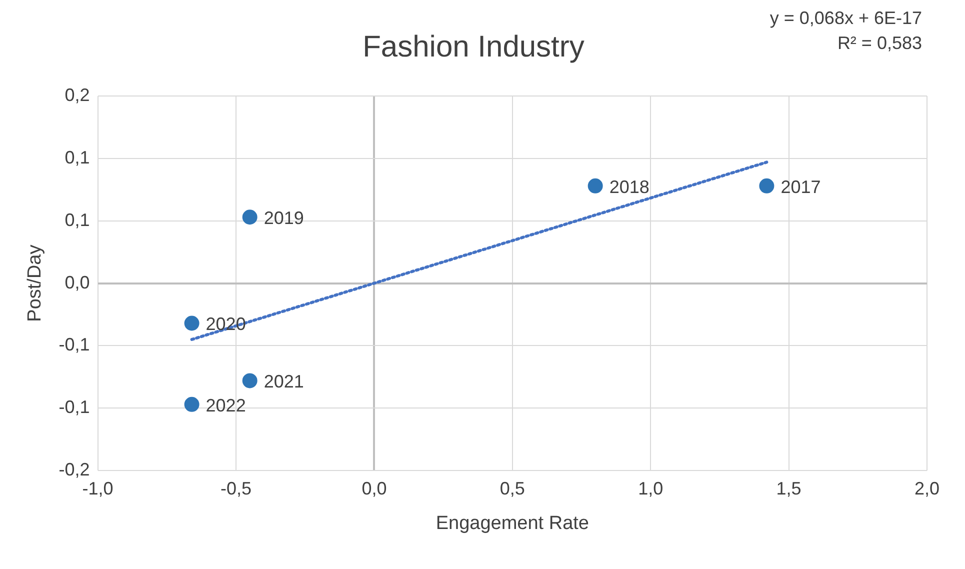 Image resolution: width=965 pixels, height=569 pixels. What do you see at coordinates (98, 488) in the screenshot?
I see `x-tick-label: -1,0` at bounding box center [98, 488].